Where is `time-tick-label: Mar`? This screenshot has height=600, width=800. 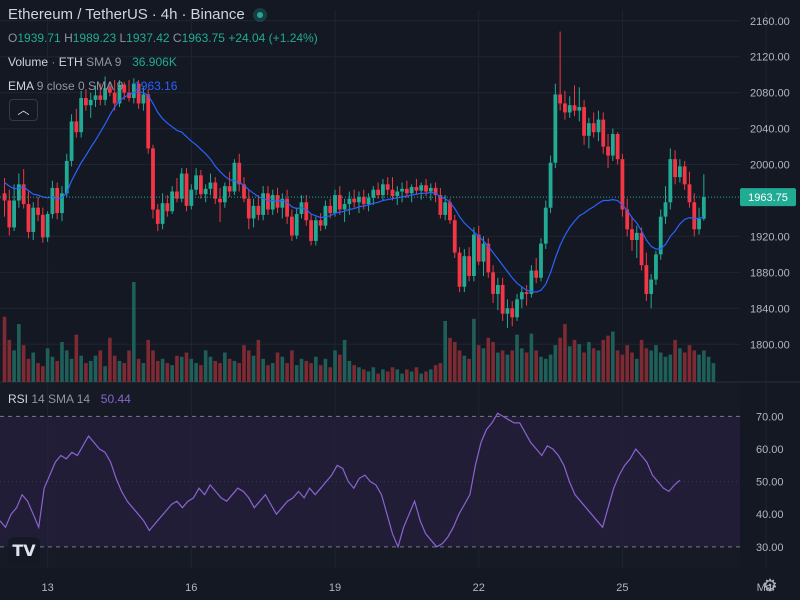
time-tick-label: Mar is located at coordinates (766, 588).